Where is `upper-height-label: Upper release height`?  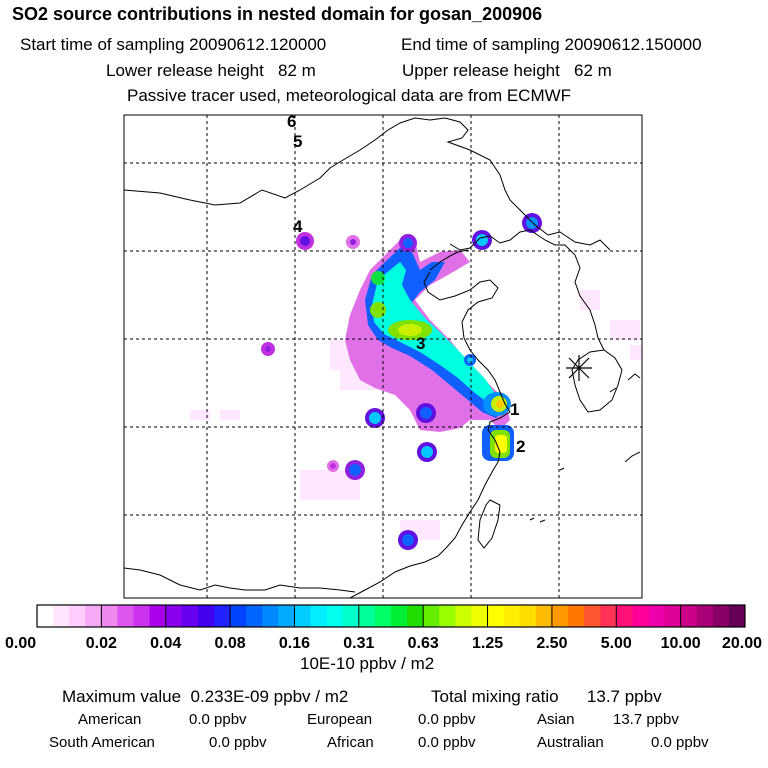
upper-height-label: Upper release height is located at coordinates (481, 70).